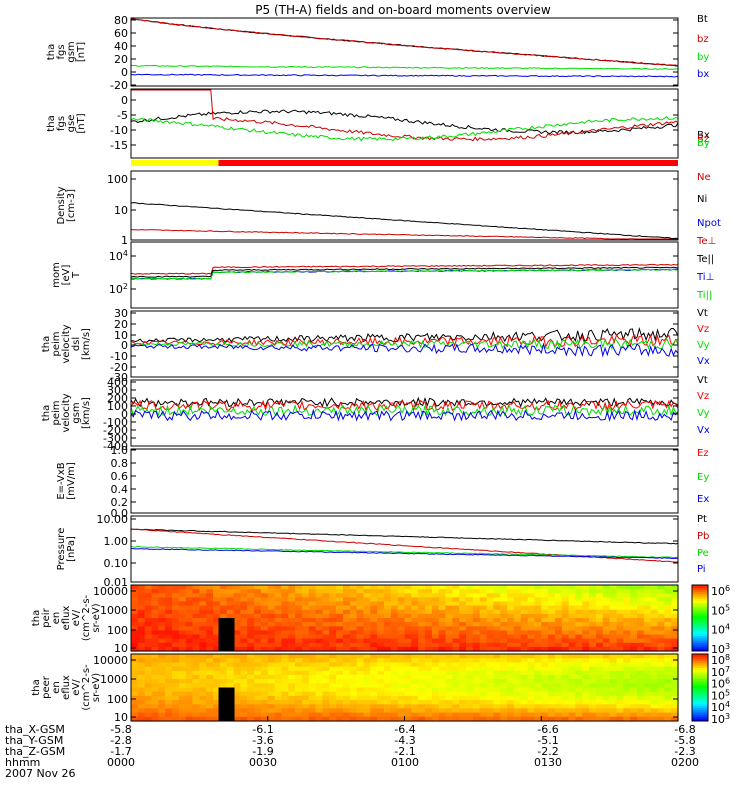 The image size is (750, 800). What do you see at coordinates (66, 205) in the screenshot?
I see `y-axis-label: Density[cm-3]` at bounding box center [66, 205].